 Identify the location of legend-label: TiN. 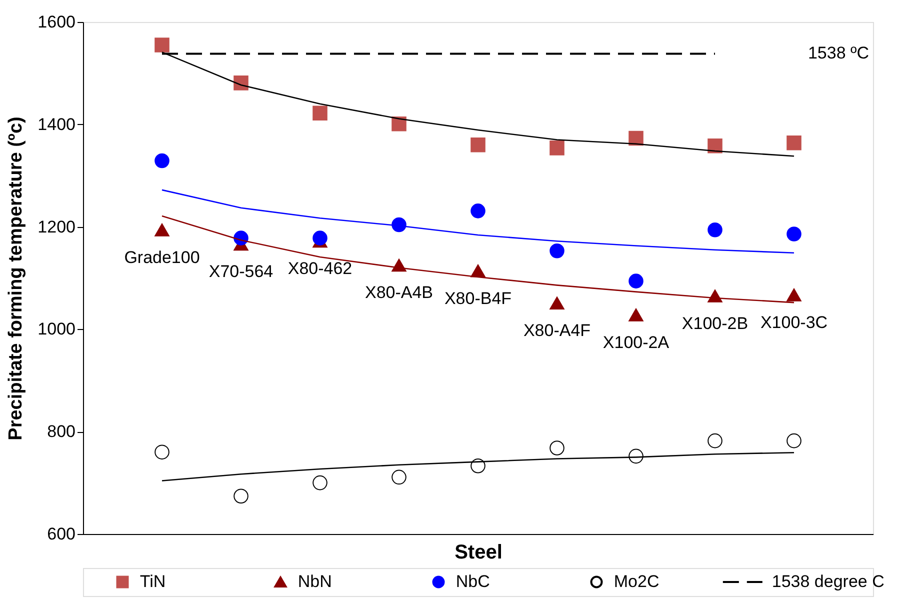
(153, 581).